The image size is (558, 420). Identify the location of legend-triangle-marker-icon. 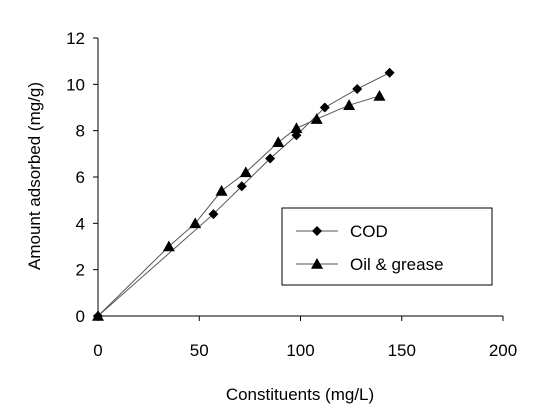
(317, 263).